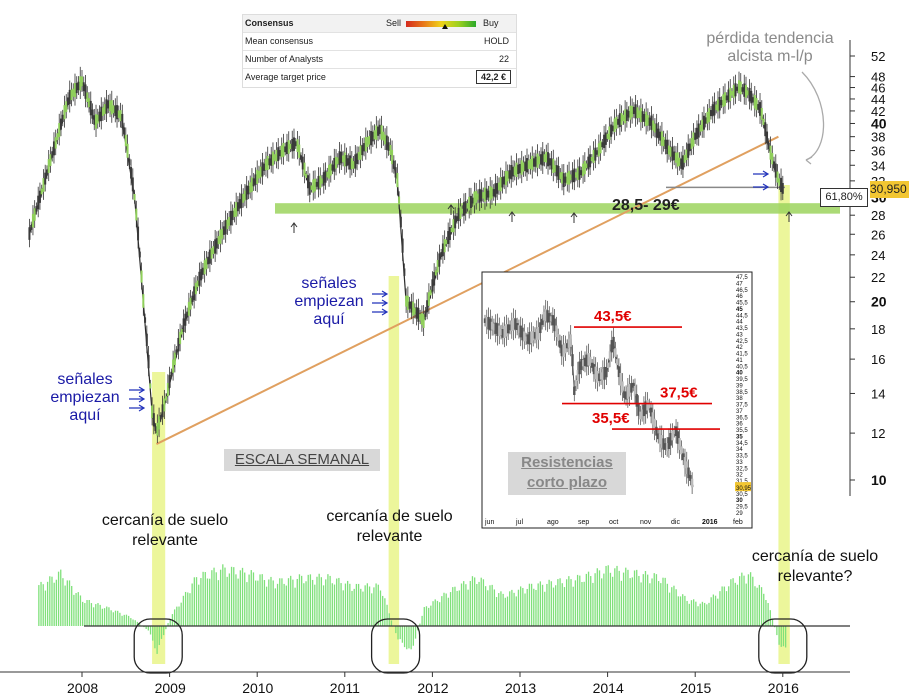 The height and width of the screenshot is (696, 909). I want to click on y-tick-label: 18, so click(878, 329).